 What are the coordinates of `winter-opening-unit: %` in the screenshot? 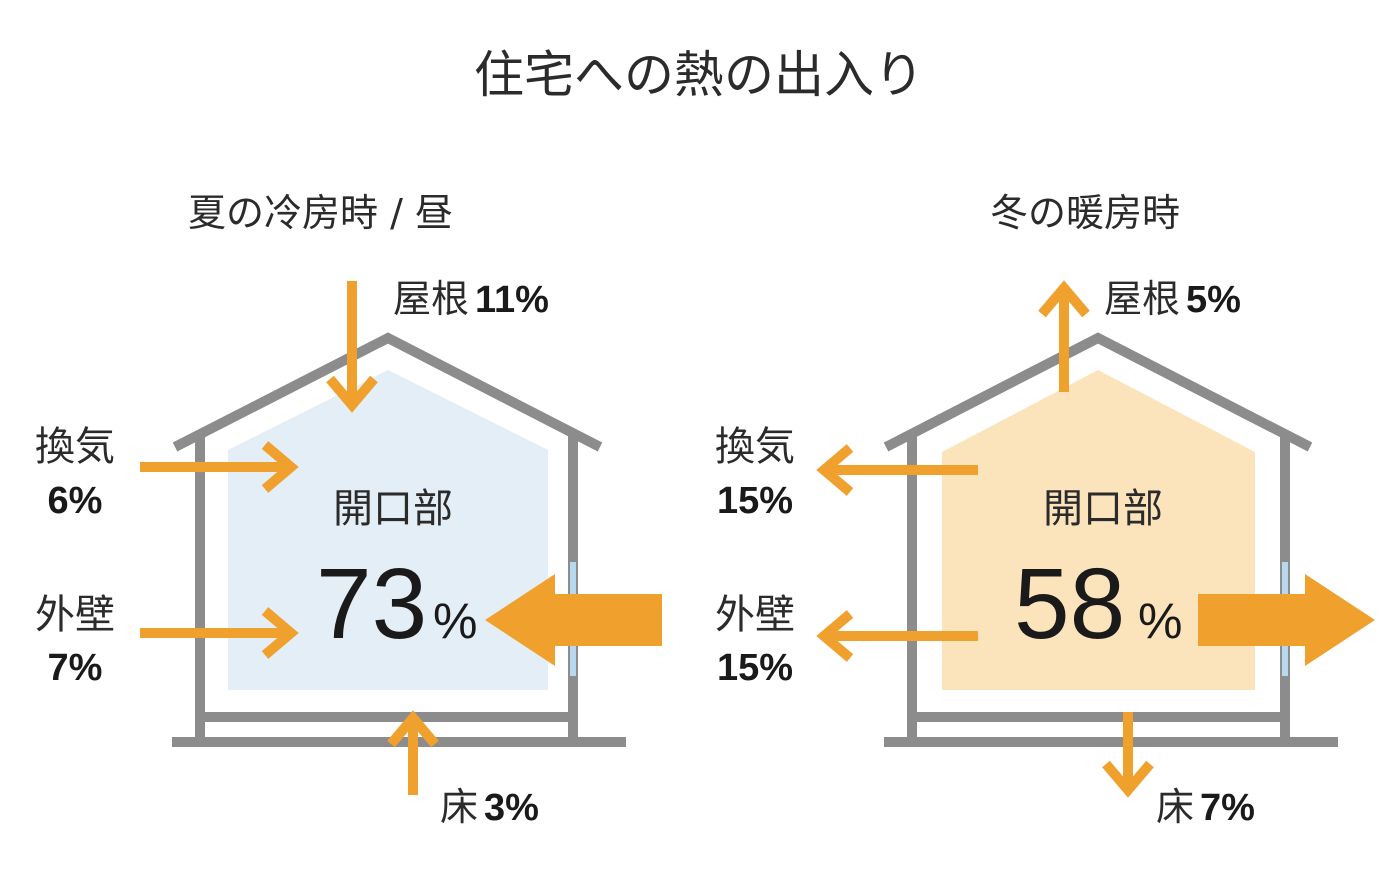 It's located at (1160, 621).